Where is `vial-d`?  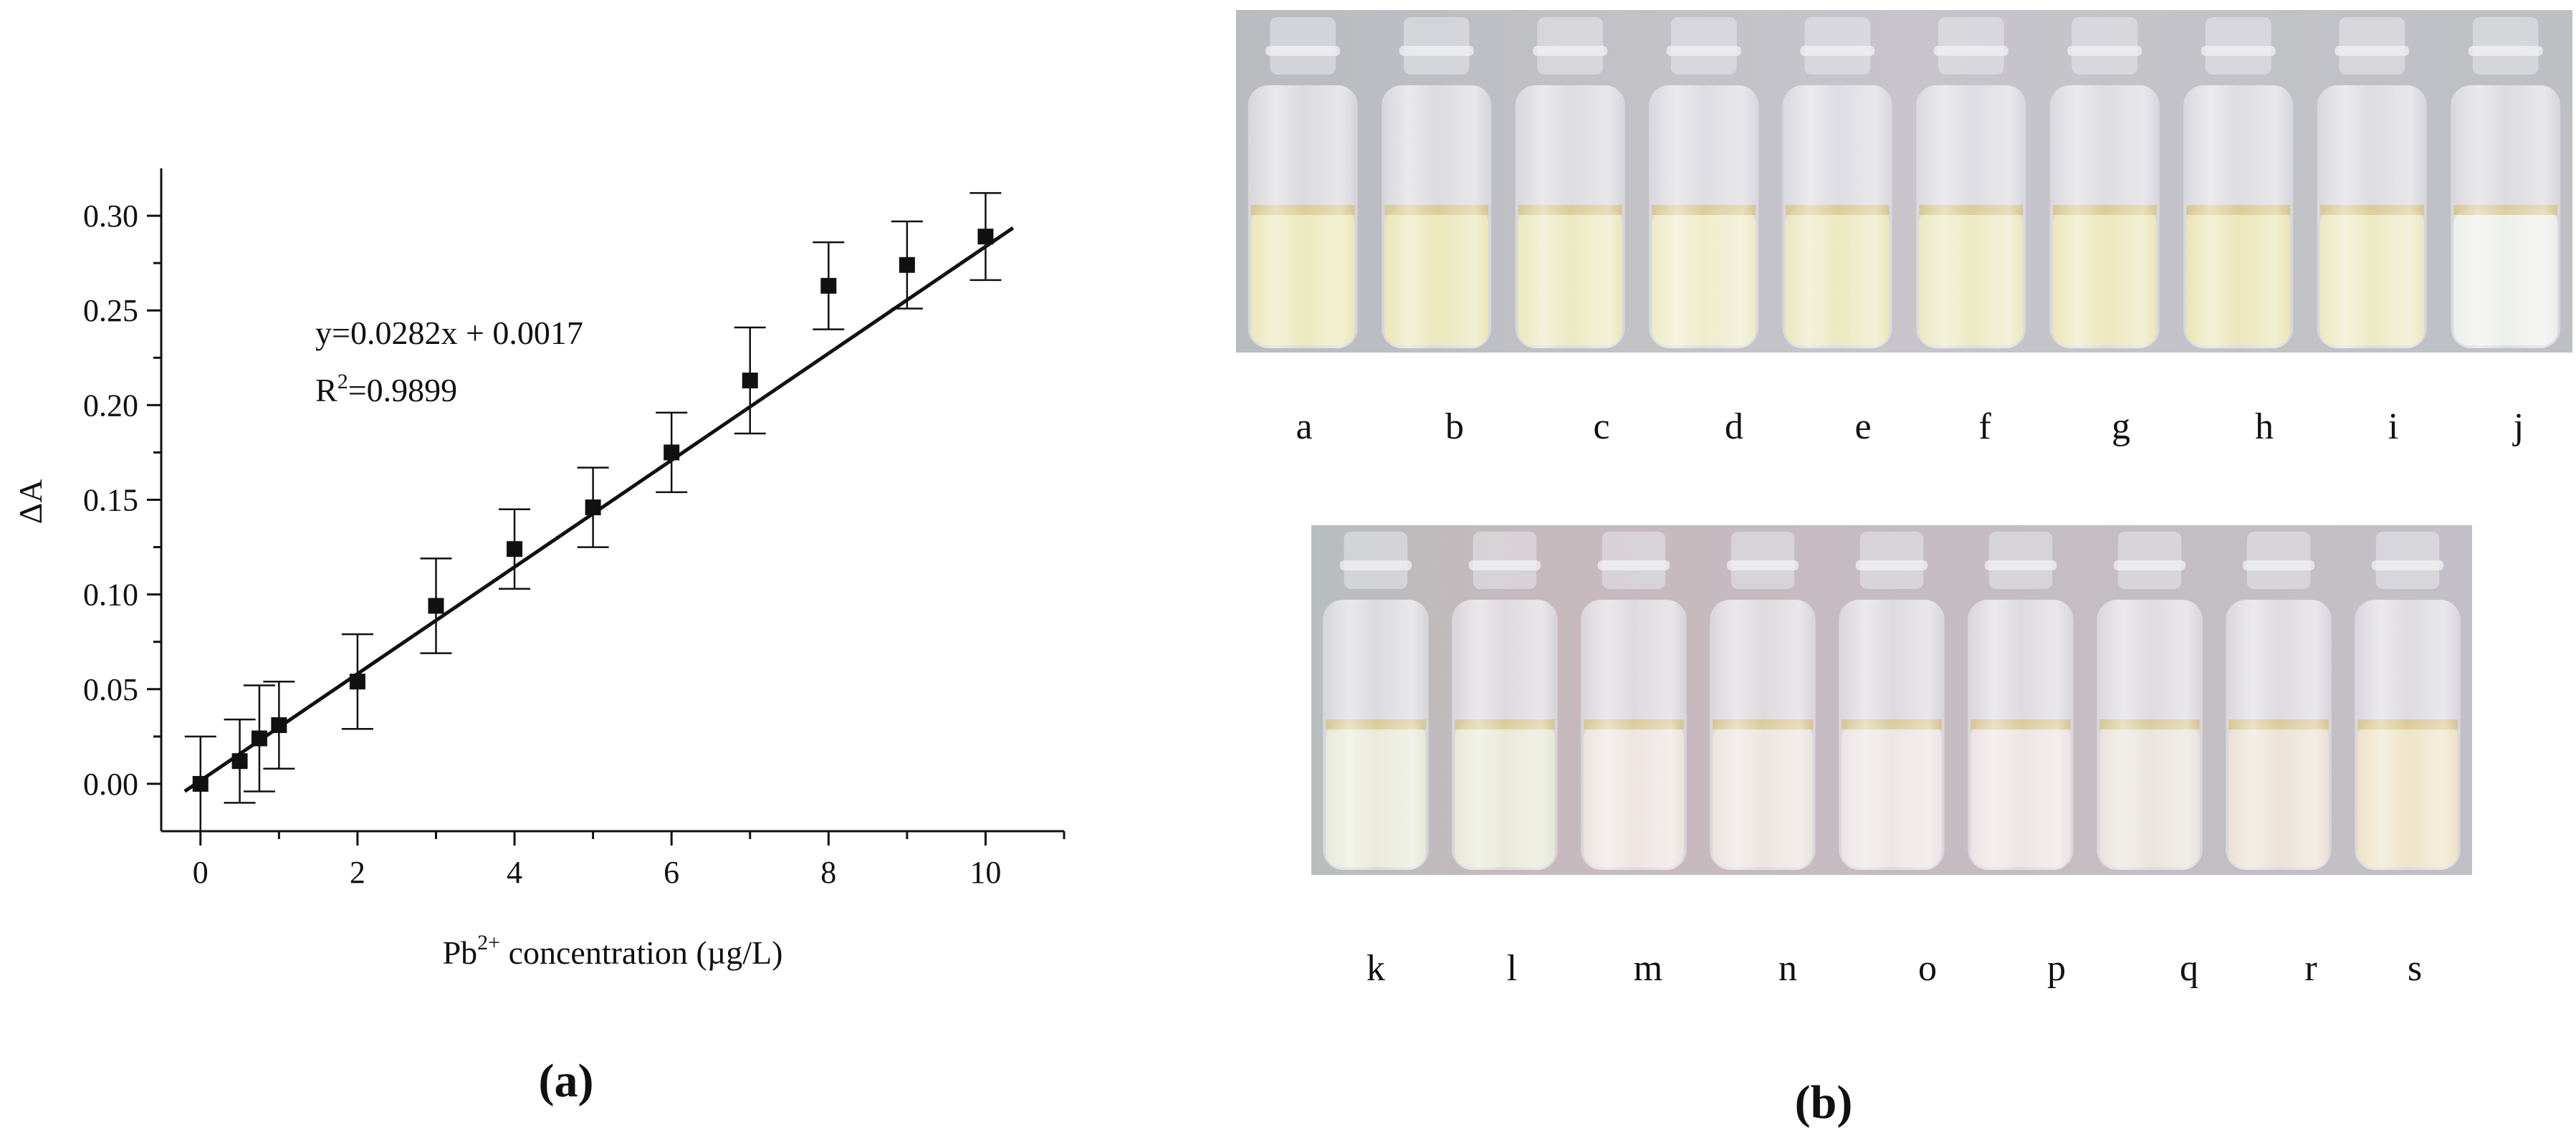
vial-d is located at coordinates (1704, 183).